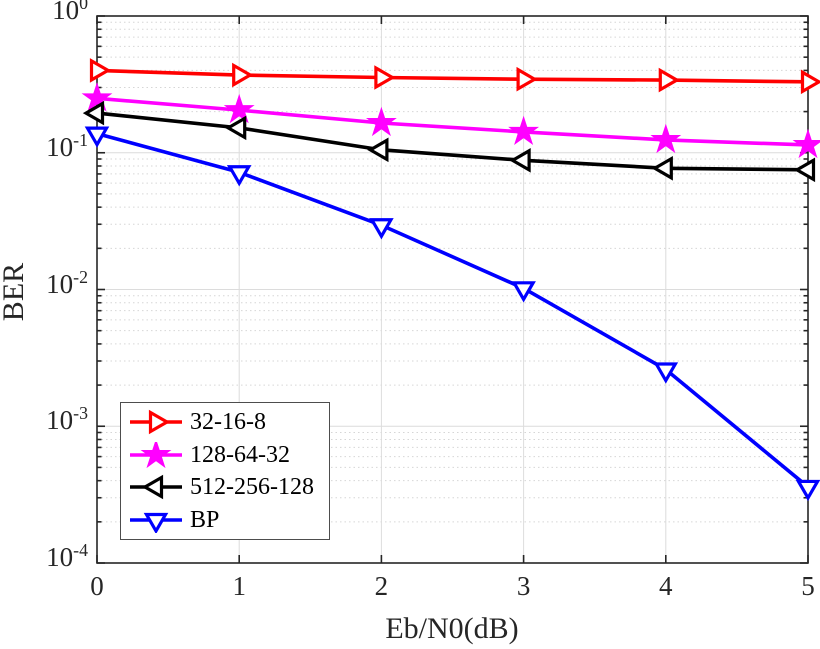  I want to click on y-axis-label: BER, so click(15, 292).